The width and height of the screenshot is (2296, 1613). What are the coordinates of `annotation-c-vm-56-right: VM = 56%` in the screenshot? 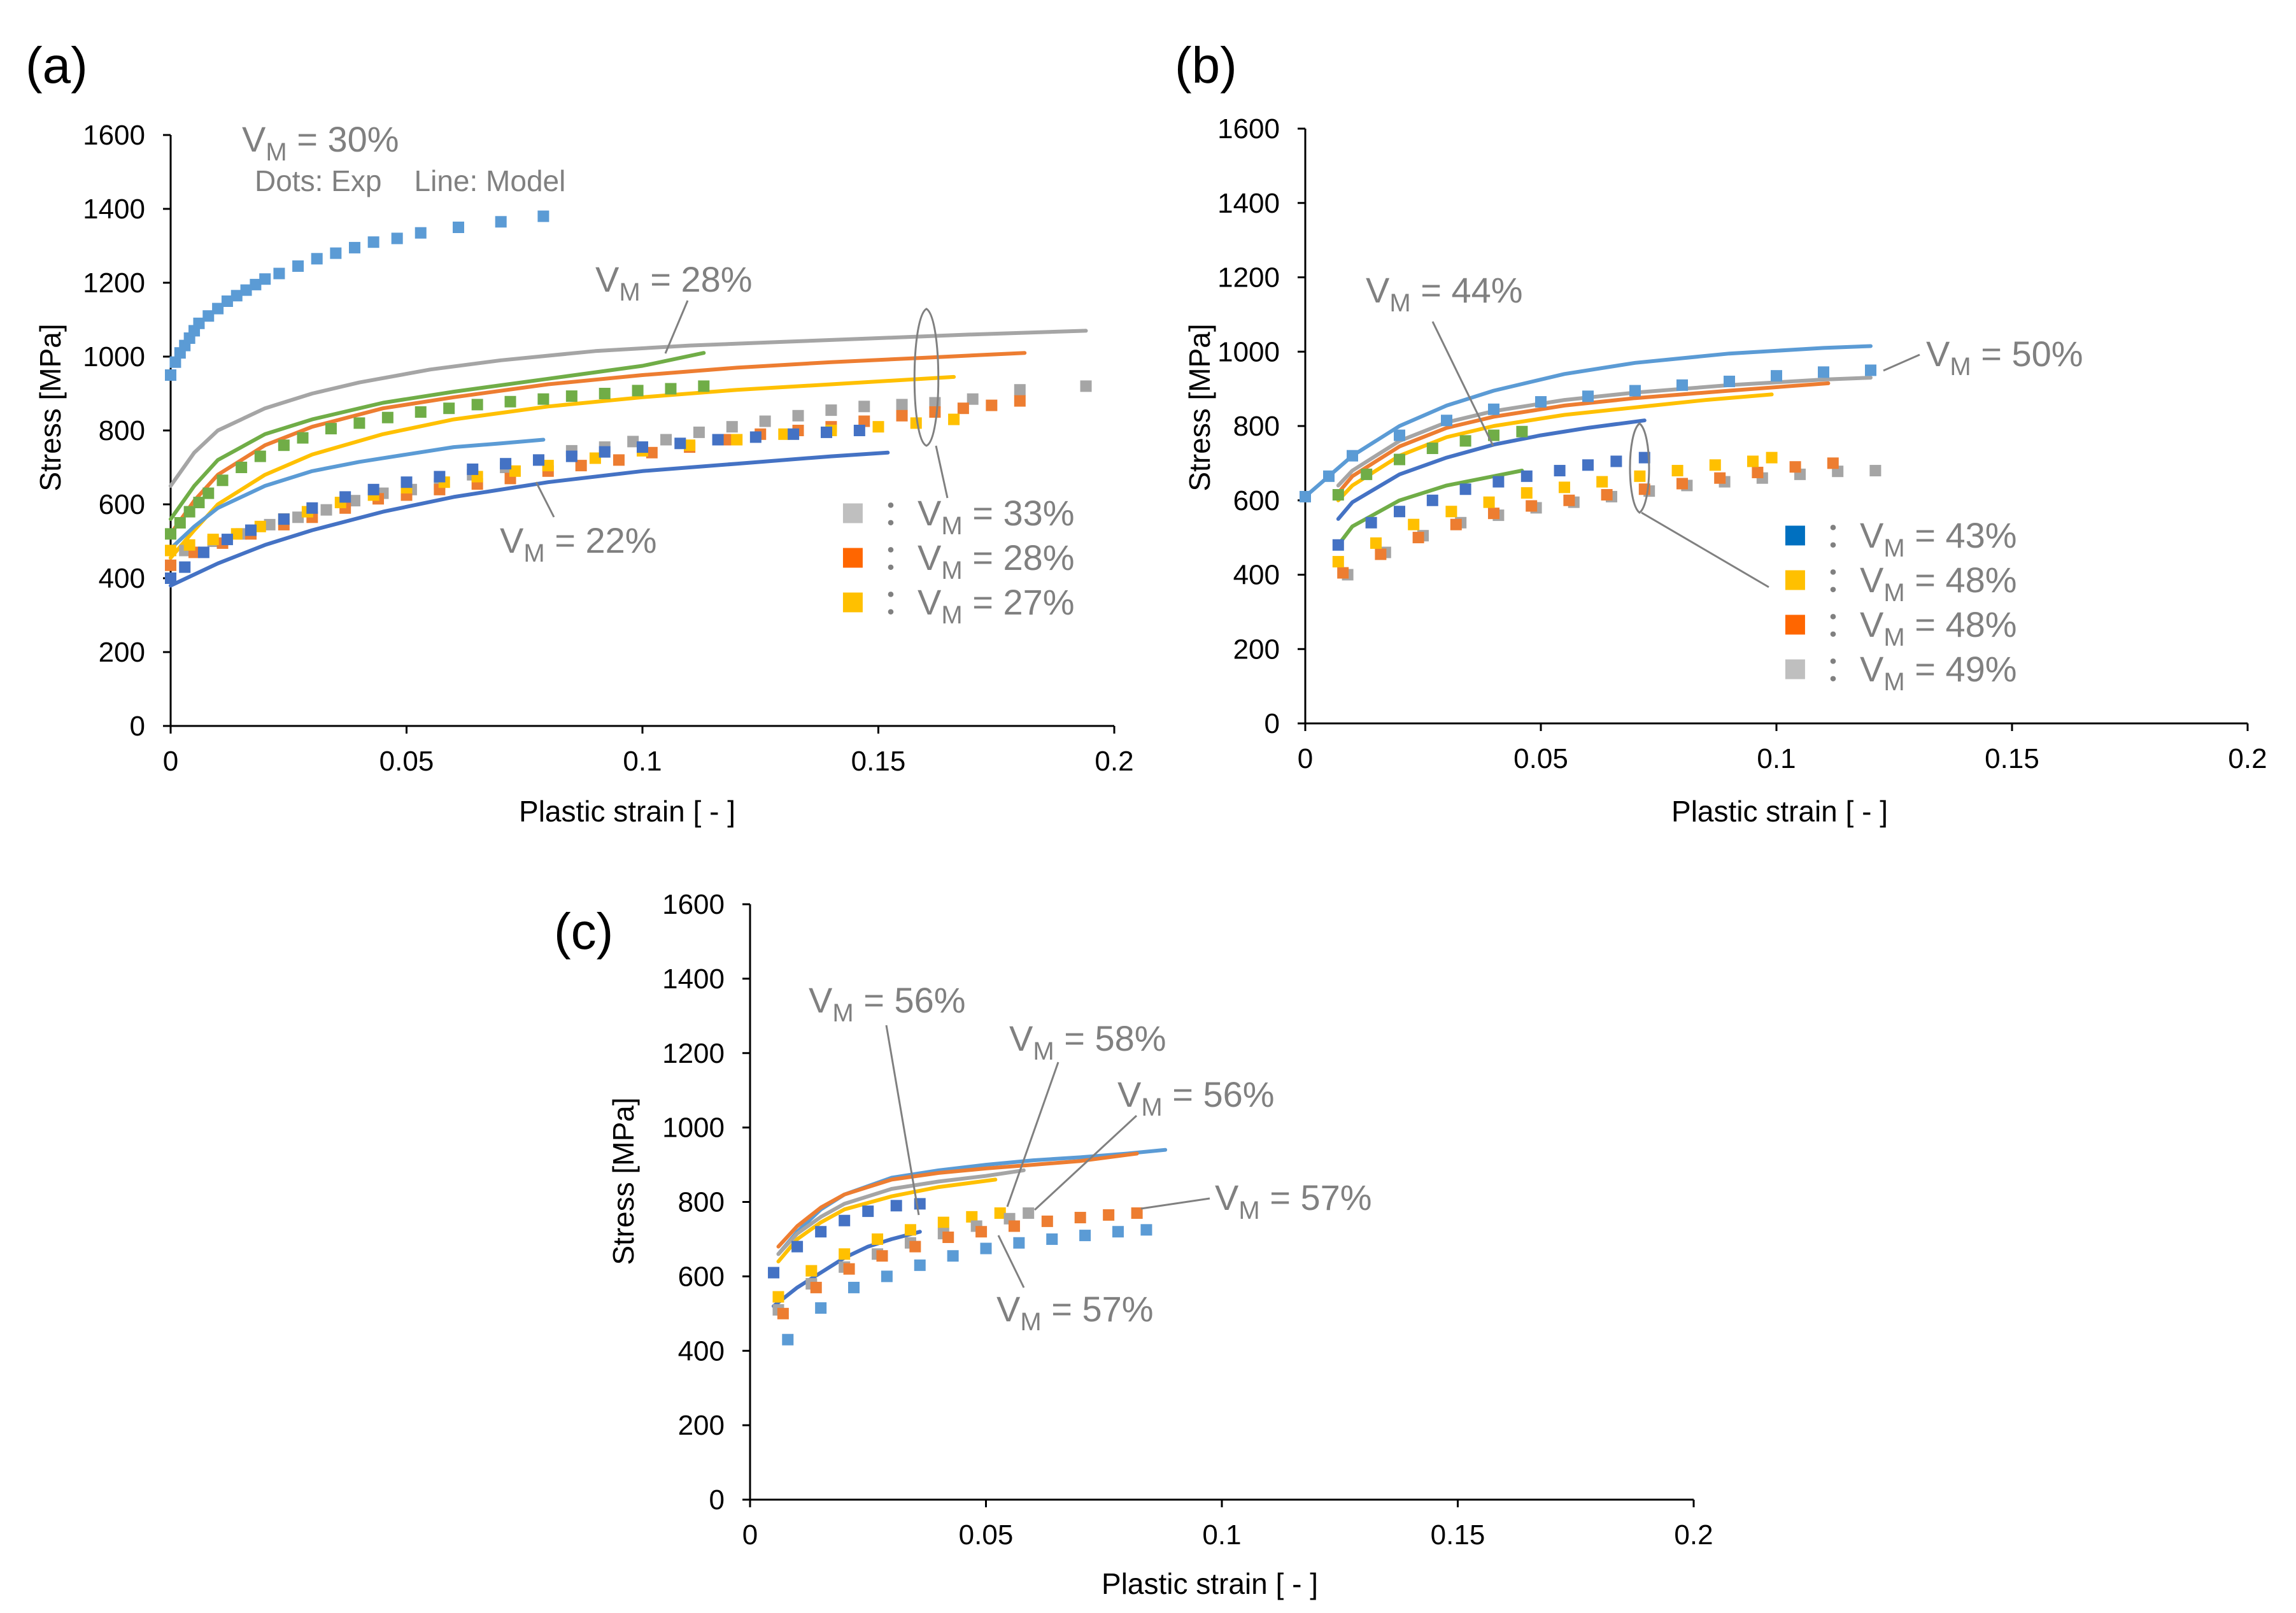 It's located at (1196, 1097).